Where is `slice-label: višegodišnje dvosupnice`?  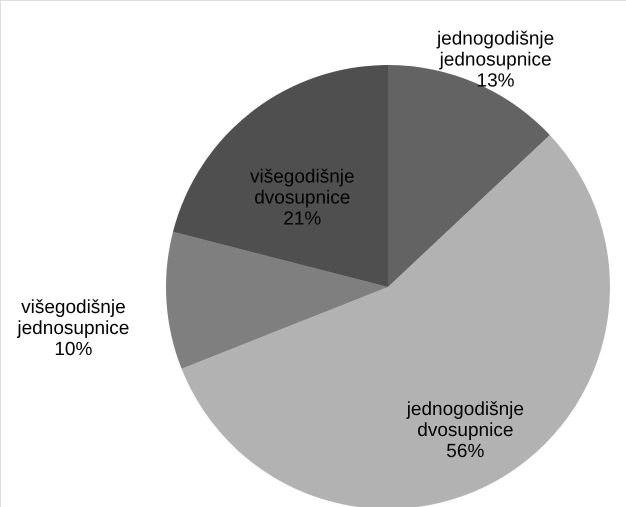
slice-label: višegodišnje dvosupnice is located at coordinates (302, 187).